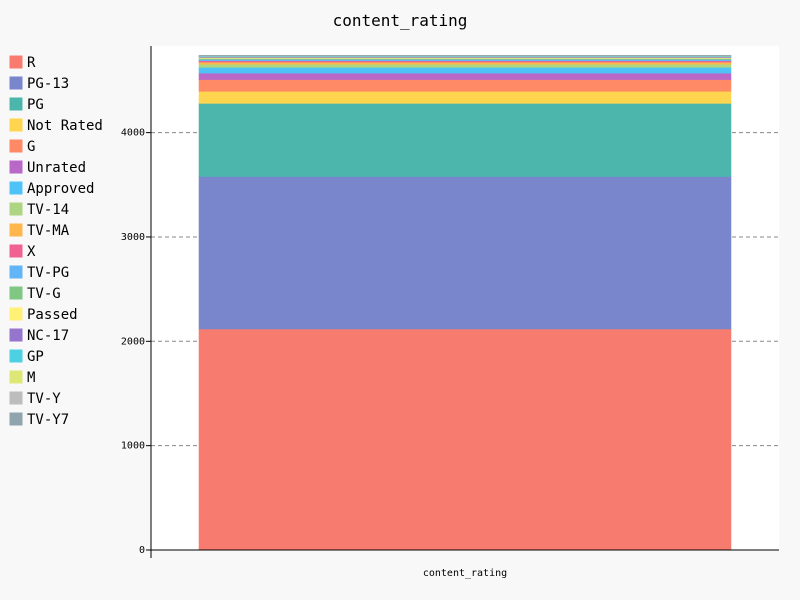  I want to click on legend-label: Unrated, so click(56, 168).